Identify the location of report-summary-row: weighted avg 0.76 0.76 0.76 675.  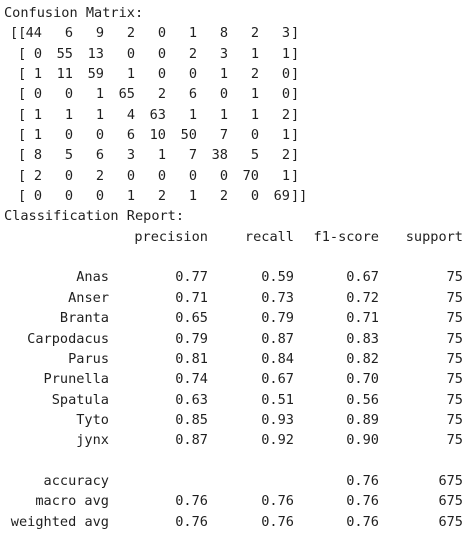
(239, 522).